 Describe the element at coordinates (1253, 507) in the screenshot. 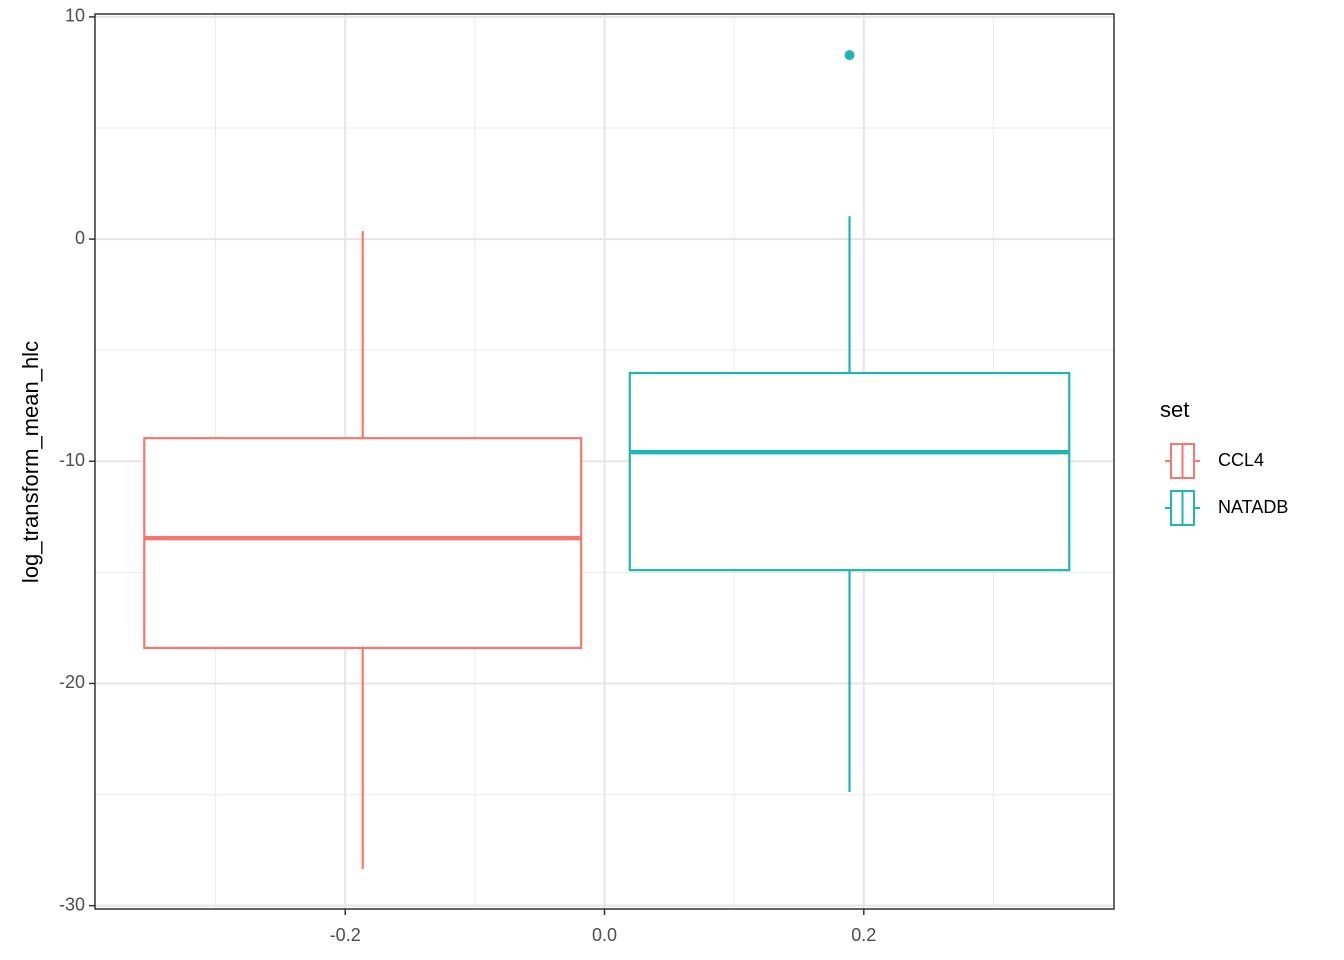

I see `legend-label: NATADB` at that location.